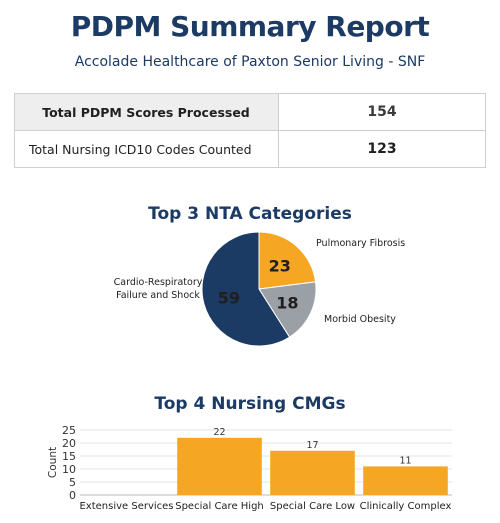 The image size is (500, 523). Describe the element at coordinates (382, 149) in the screenshot. I see `summary-value: 123` at that location.